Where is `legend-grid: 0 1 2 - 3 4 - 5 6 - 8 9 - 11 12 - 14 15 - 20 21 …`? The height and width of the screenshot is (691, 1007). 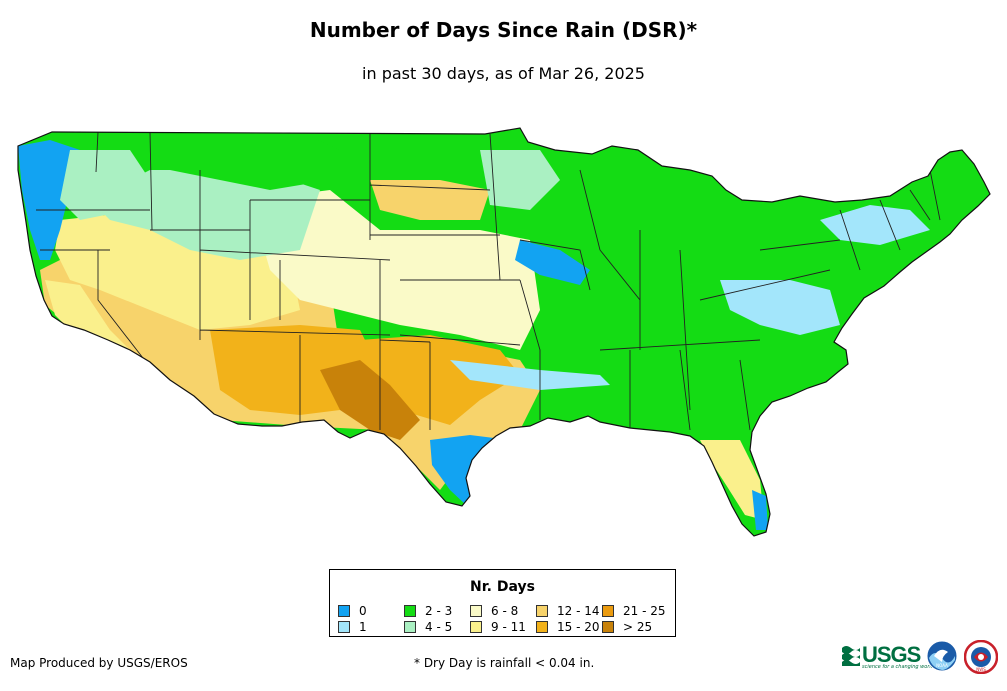
legend-grid: 0 1 2 - 3 4 - 5 6 - 8 9 - 11 12 - 14 15 - 20 21 … is located at coordinates (503, 619).